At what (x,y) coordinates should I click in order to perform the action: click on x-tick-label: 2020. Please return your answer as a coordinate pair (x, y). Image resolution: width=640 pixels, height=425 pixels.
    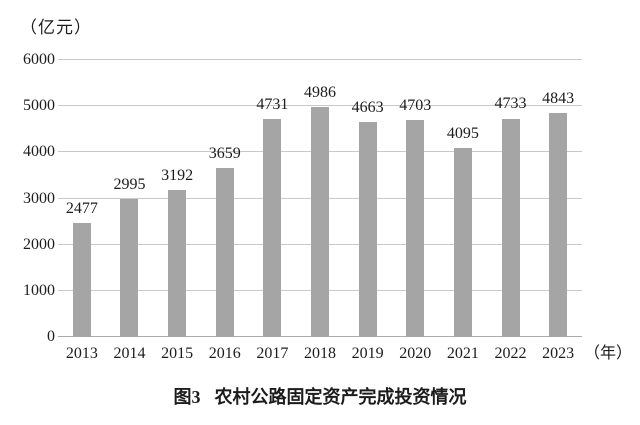
    Looking at the image, I should click on (415, 353).